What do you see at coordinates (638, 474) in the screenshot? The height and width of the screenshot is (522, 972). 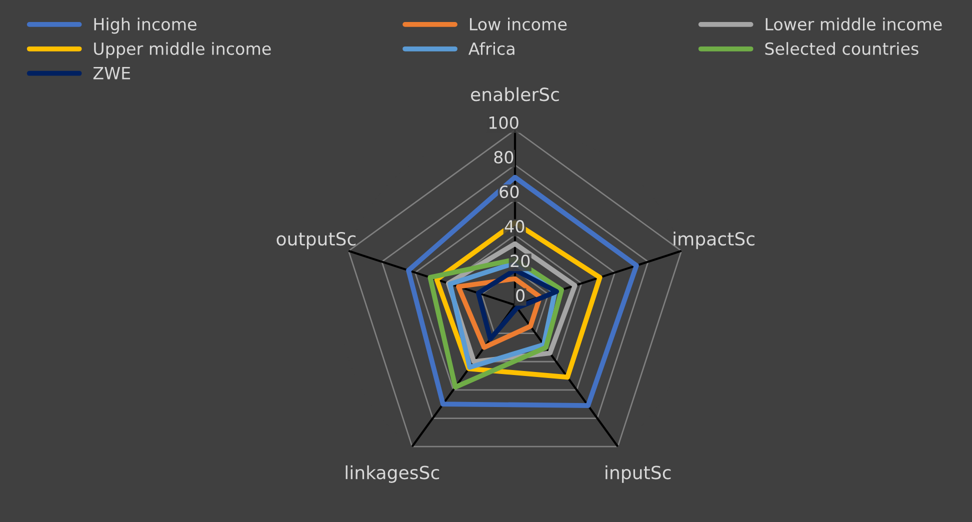 I see `spoke-label: inputSc` at bounding box center [638, 474].